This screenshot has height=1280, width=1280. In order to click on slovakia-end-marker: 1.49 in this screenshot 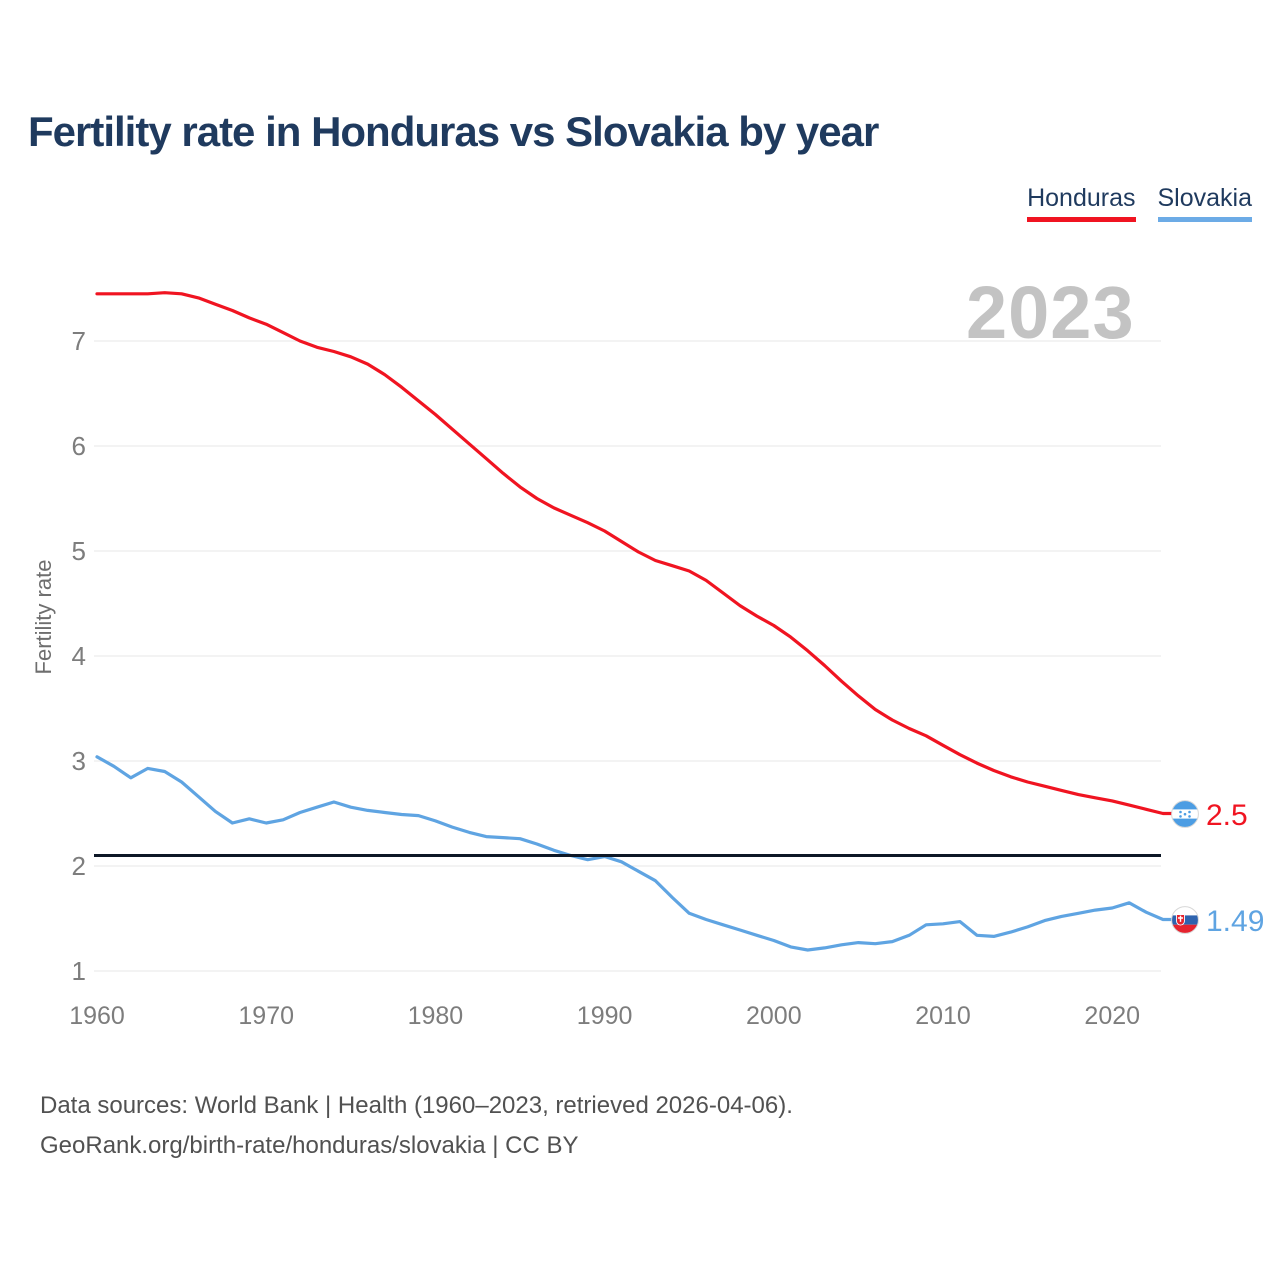, I will do `click(1218, 922)`.